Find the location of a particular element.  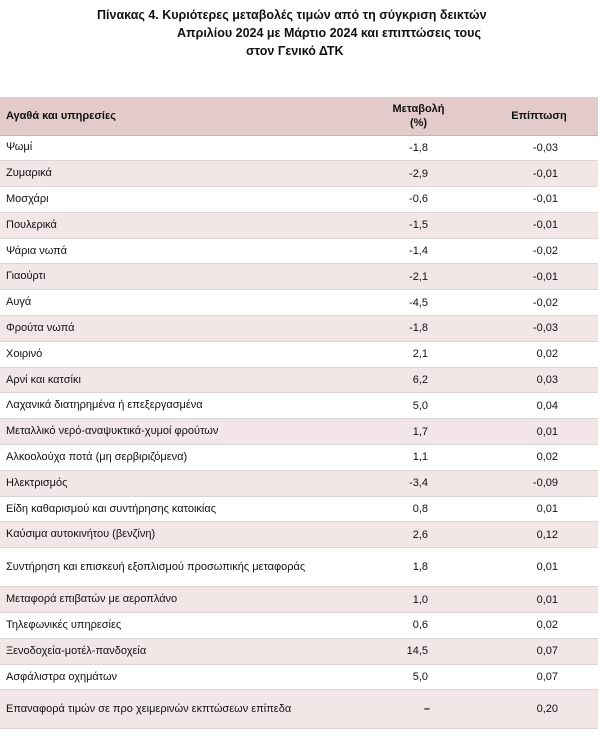

row-change: -2,9 is located at coordinates (418, 174).